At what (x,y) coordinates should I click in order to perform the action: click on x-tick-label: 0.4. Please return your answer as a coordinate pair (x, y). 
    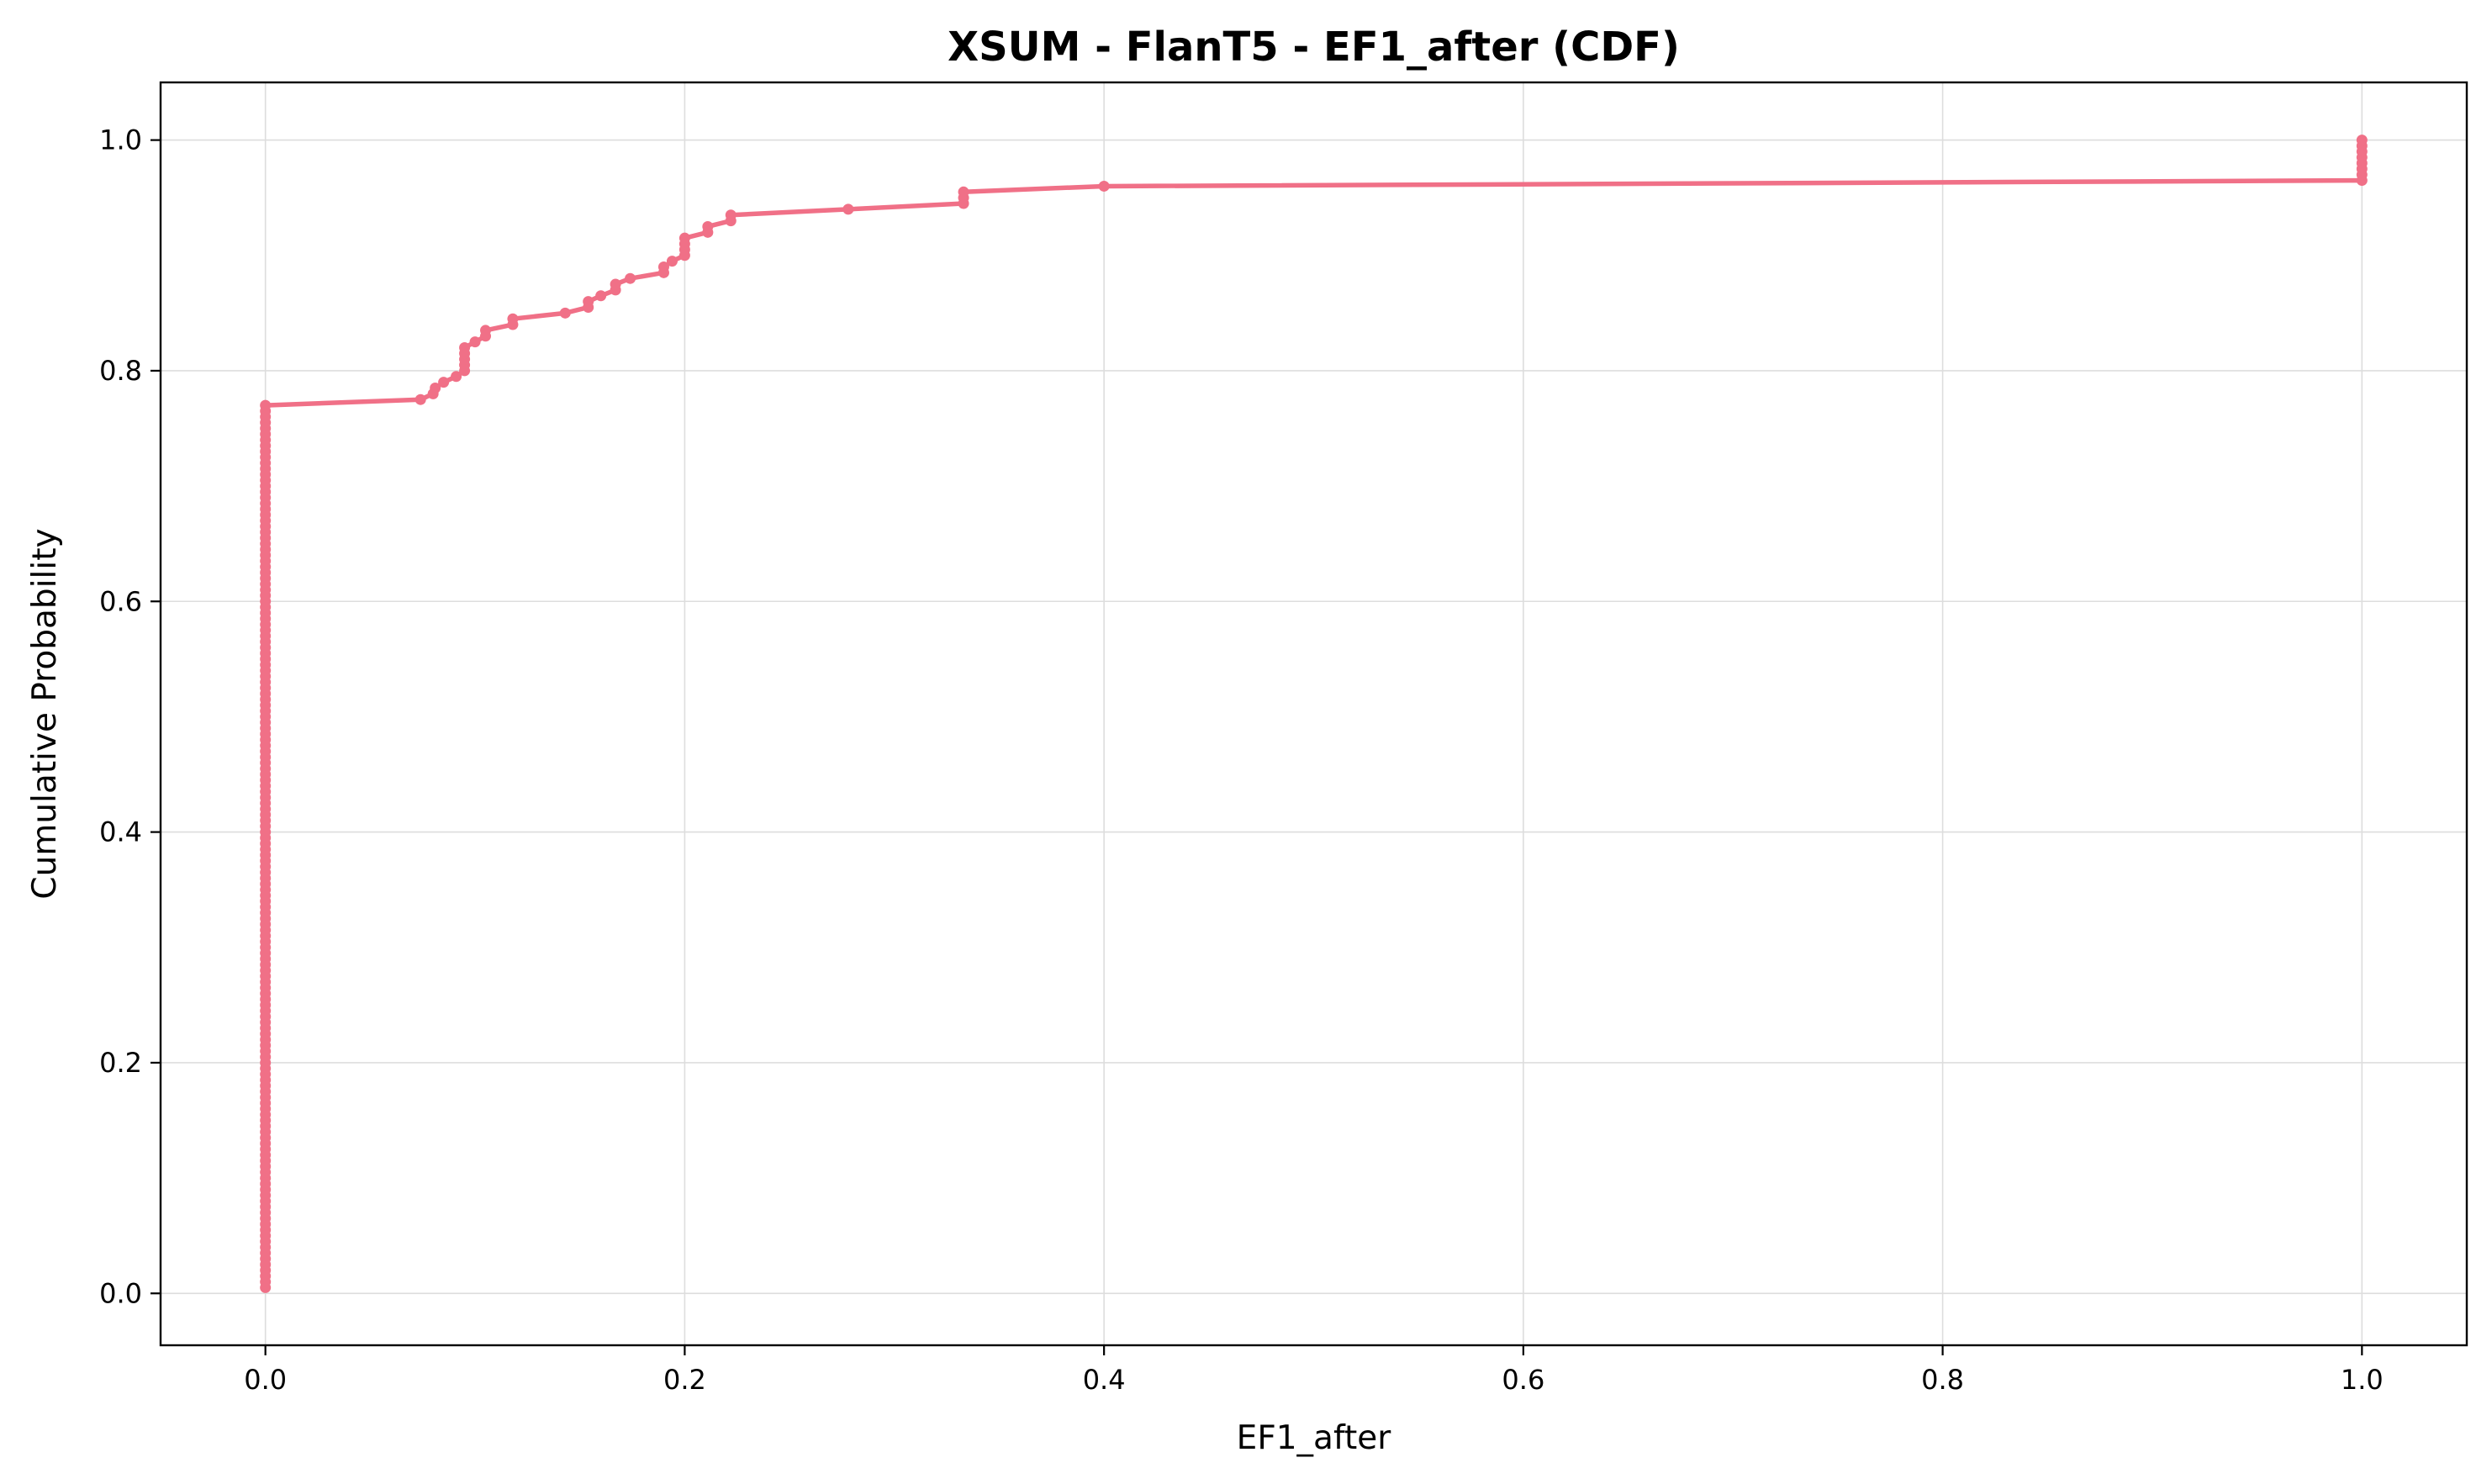
    Looking at the image, I should click on (1104, 1380).